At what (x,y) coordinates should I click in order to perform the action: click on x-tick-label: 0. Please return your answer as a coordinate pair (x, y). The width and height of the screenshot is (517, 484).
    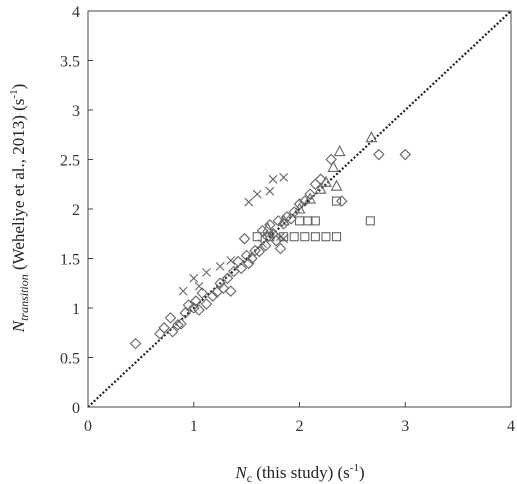
    Looking at the image, I should click on (88, 426).